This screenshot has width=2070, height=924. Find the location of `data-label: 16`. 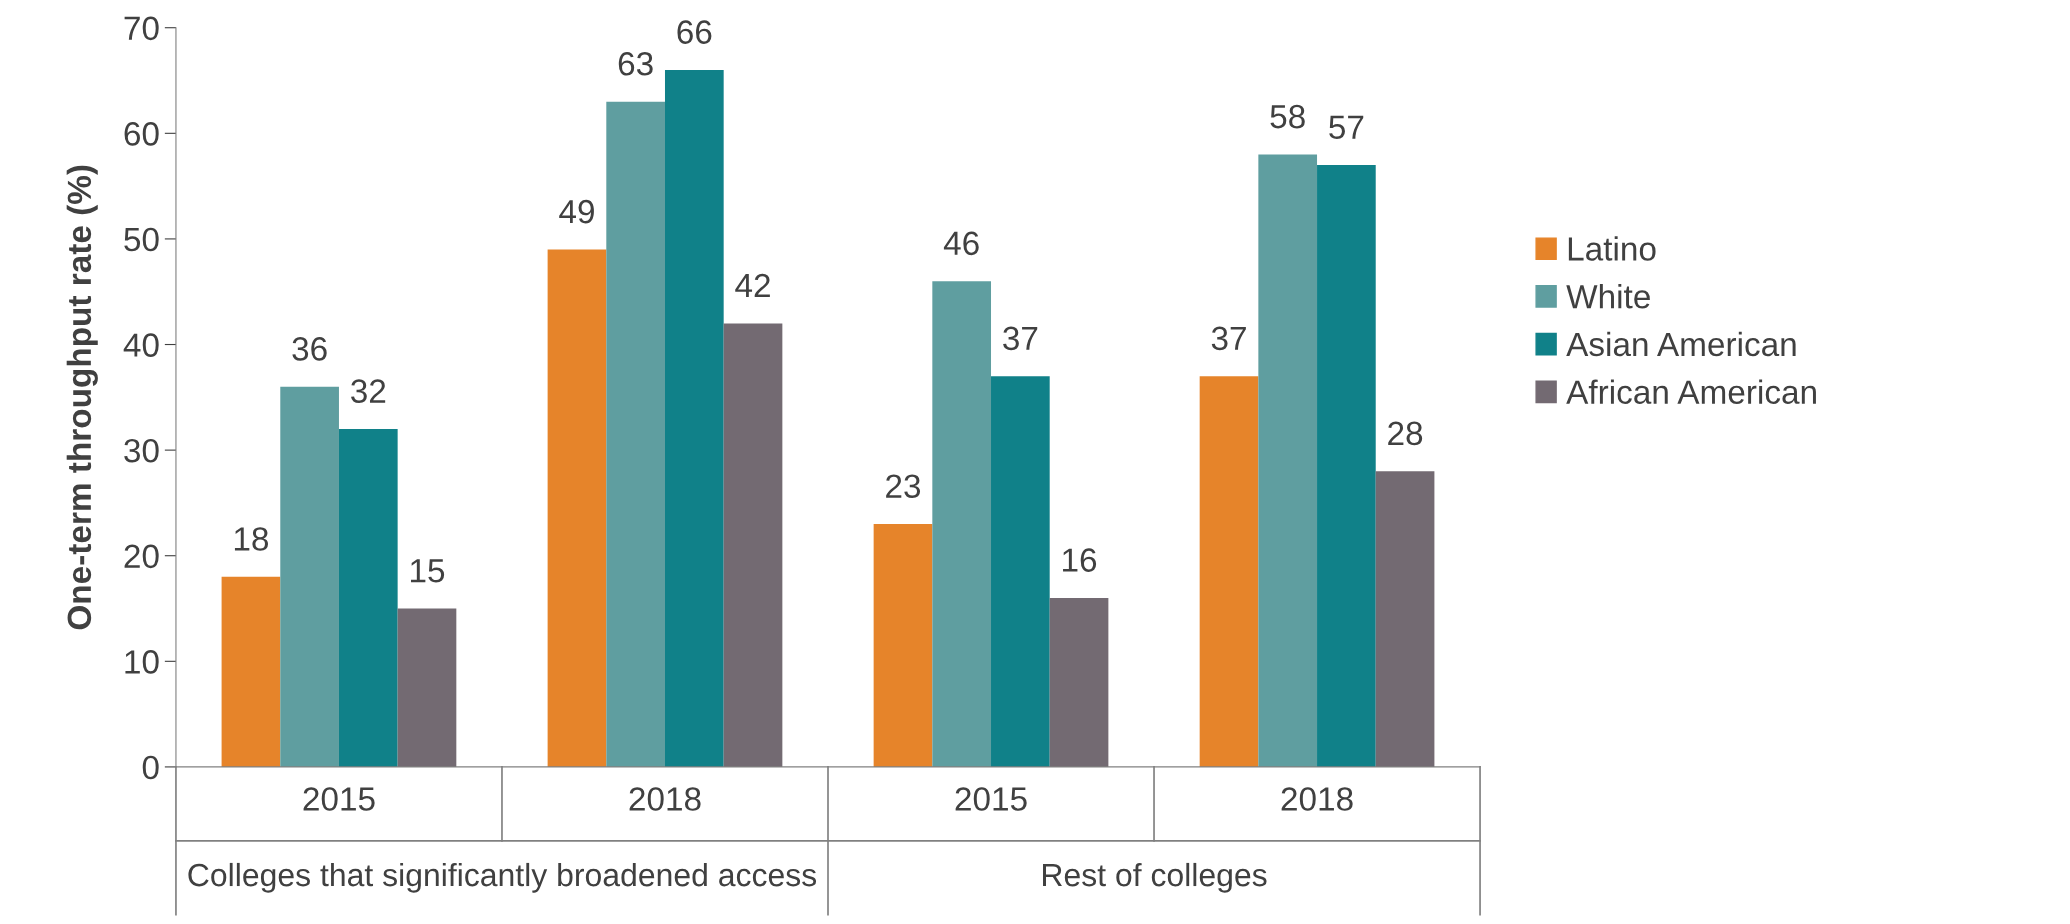

data-label: 16 is located at coordinates (1080, 560).